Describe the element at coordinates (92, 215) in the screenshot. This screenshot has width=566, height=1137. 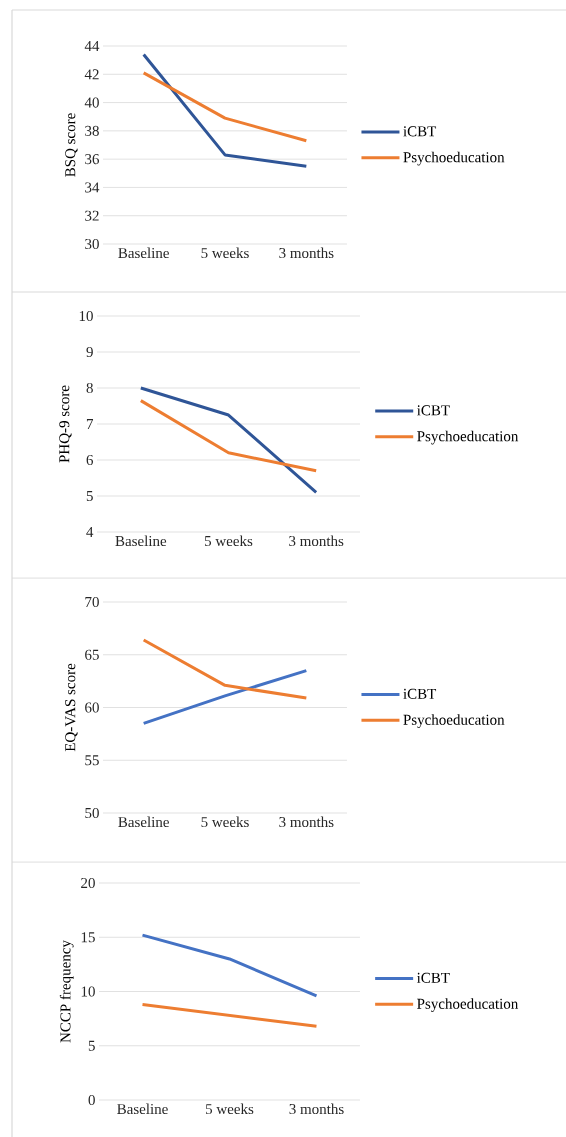
I see `y-tick-label: 32` at that location.